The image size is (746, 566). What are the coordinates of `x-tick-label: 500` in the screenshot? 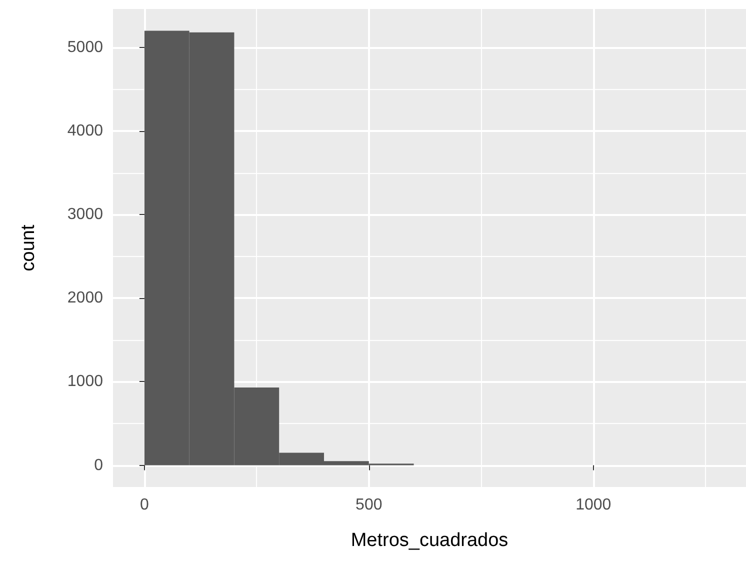 It's located at (369, 505).